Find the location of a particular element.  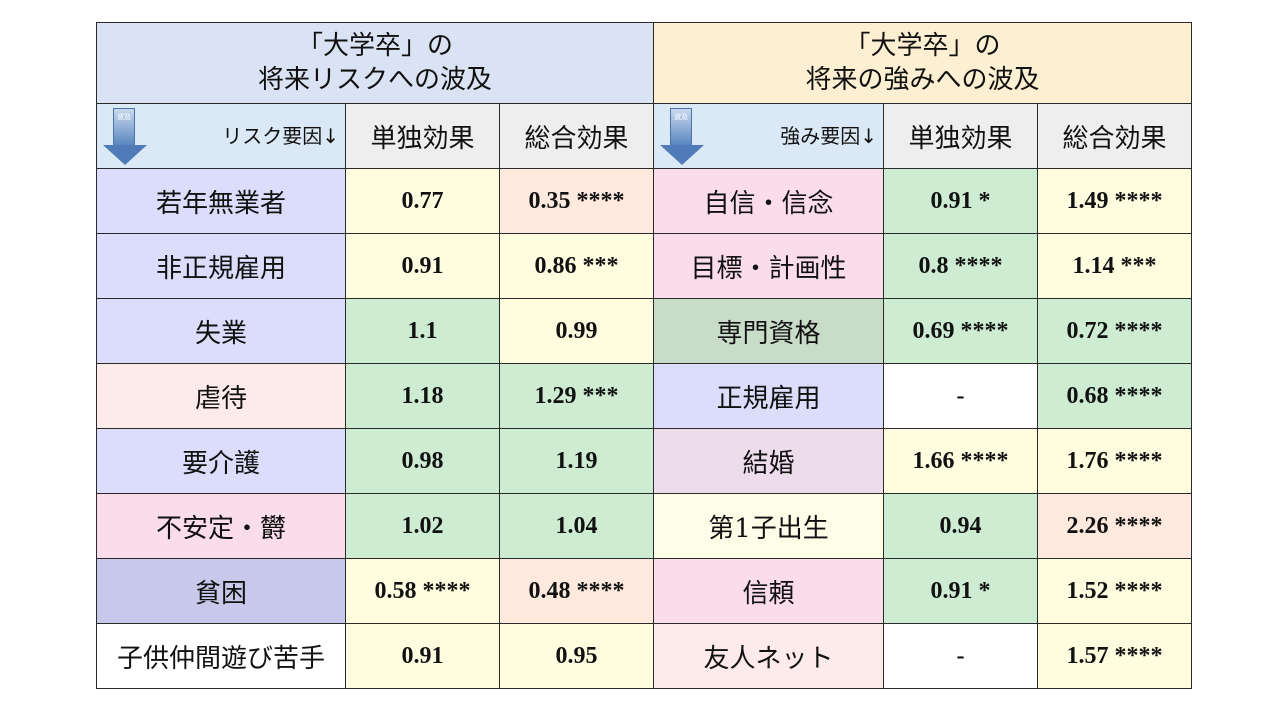

risk-single-effect-cell: 0.58 **** is located at coordinates (422, 591).